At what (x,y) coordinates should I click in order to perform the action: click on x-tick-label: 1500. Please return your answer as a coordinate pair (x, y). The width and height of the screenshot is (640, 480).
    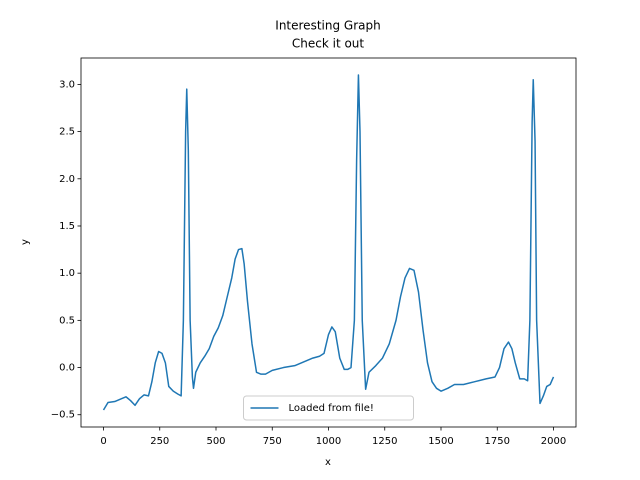
    Looking at the image, I should click on (440, 441).